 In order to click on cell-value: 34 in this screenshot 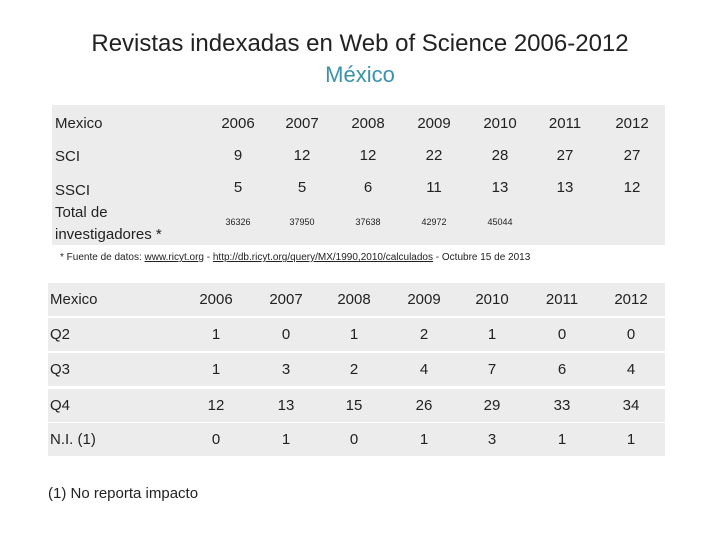, I will do `click(631, 405)`.